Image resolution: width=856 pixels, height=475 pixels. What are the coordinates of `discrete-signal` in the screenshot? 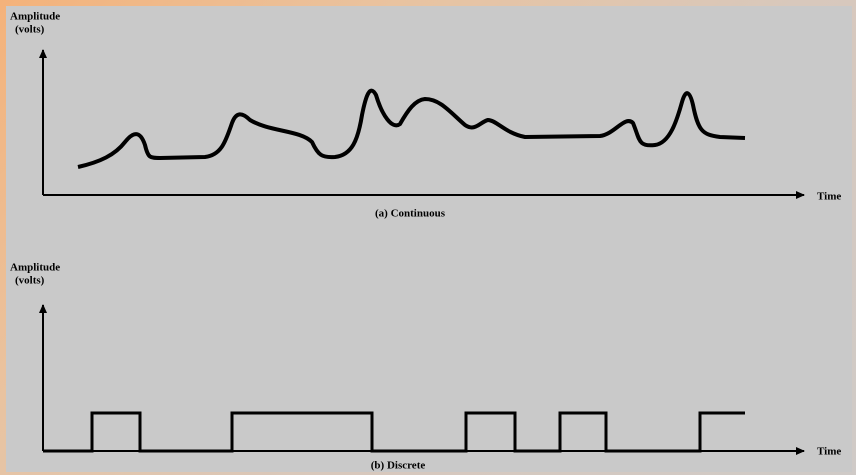 It's located at (394, 432).